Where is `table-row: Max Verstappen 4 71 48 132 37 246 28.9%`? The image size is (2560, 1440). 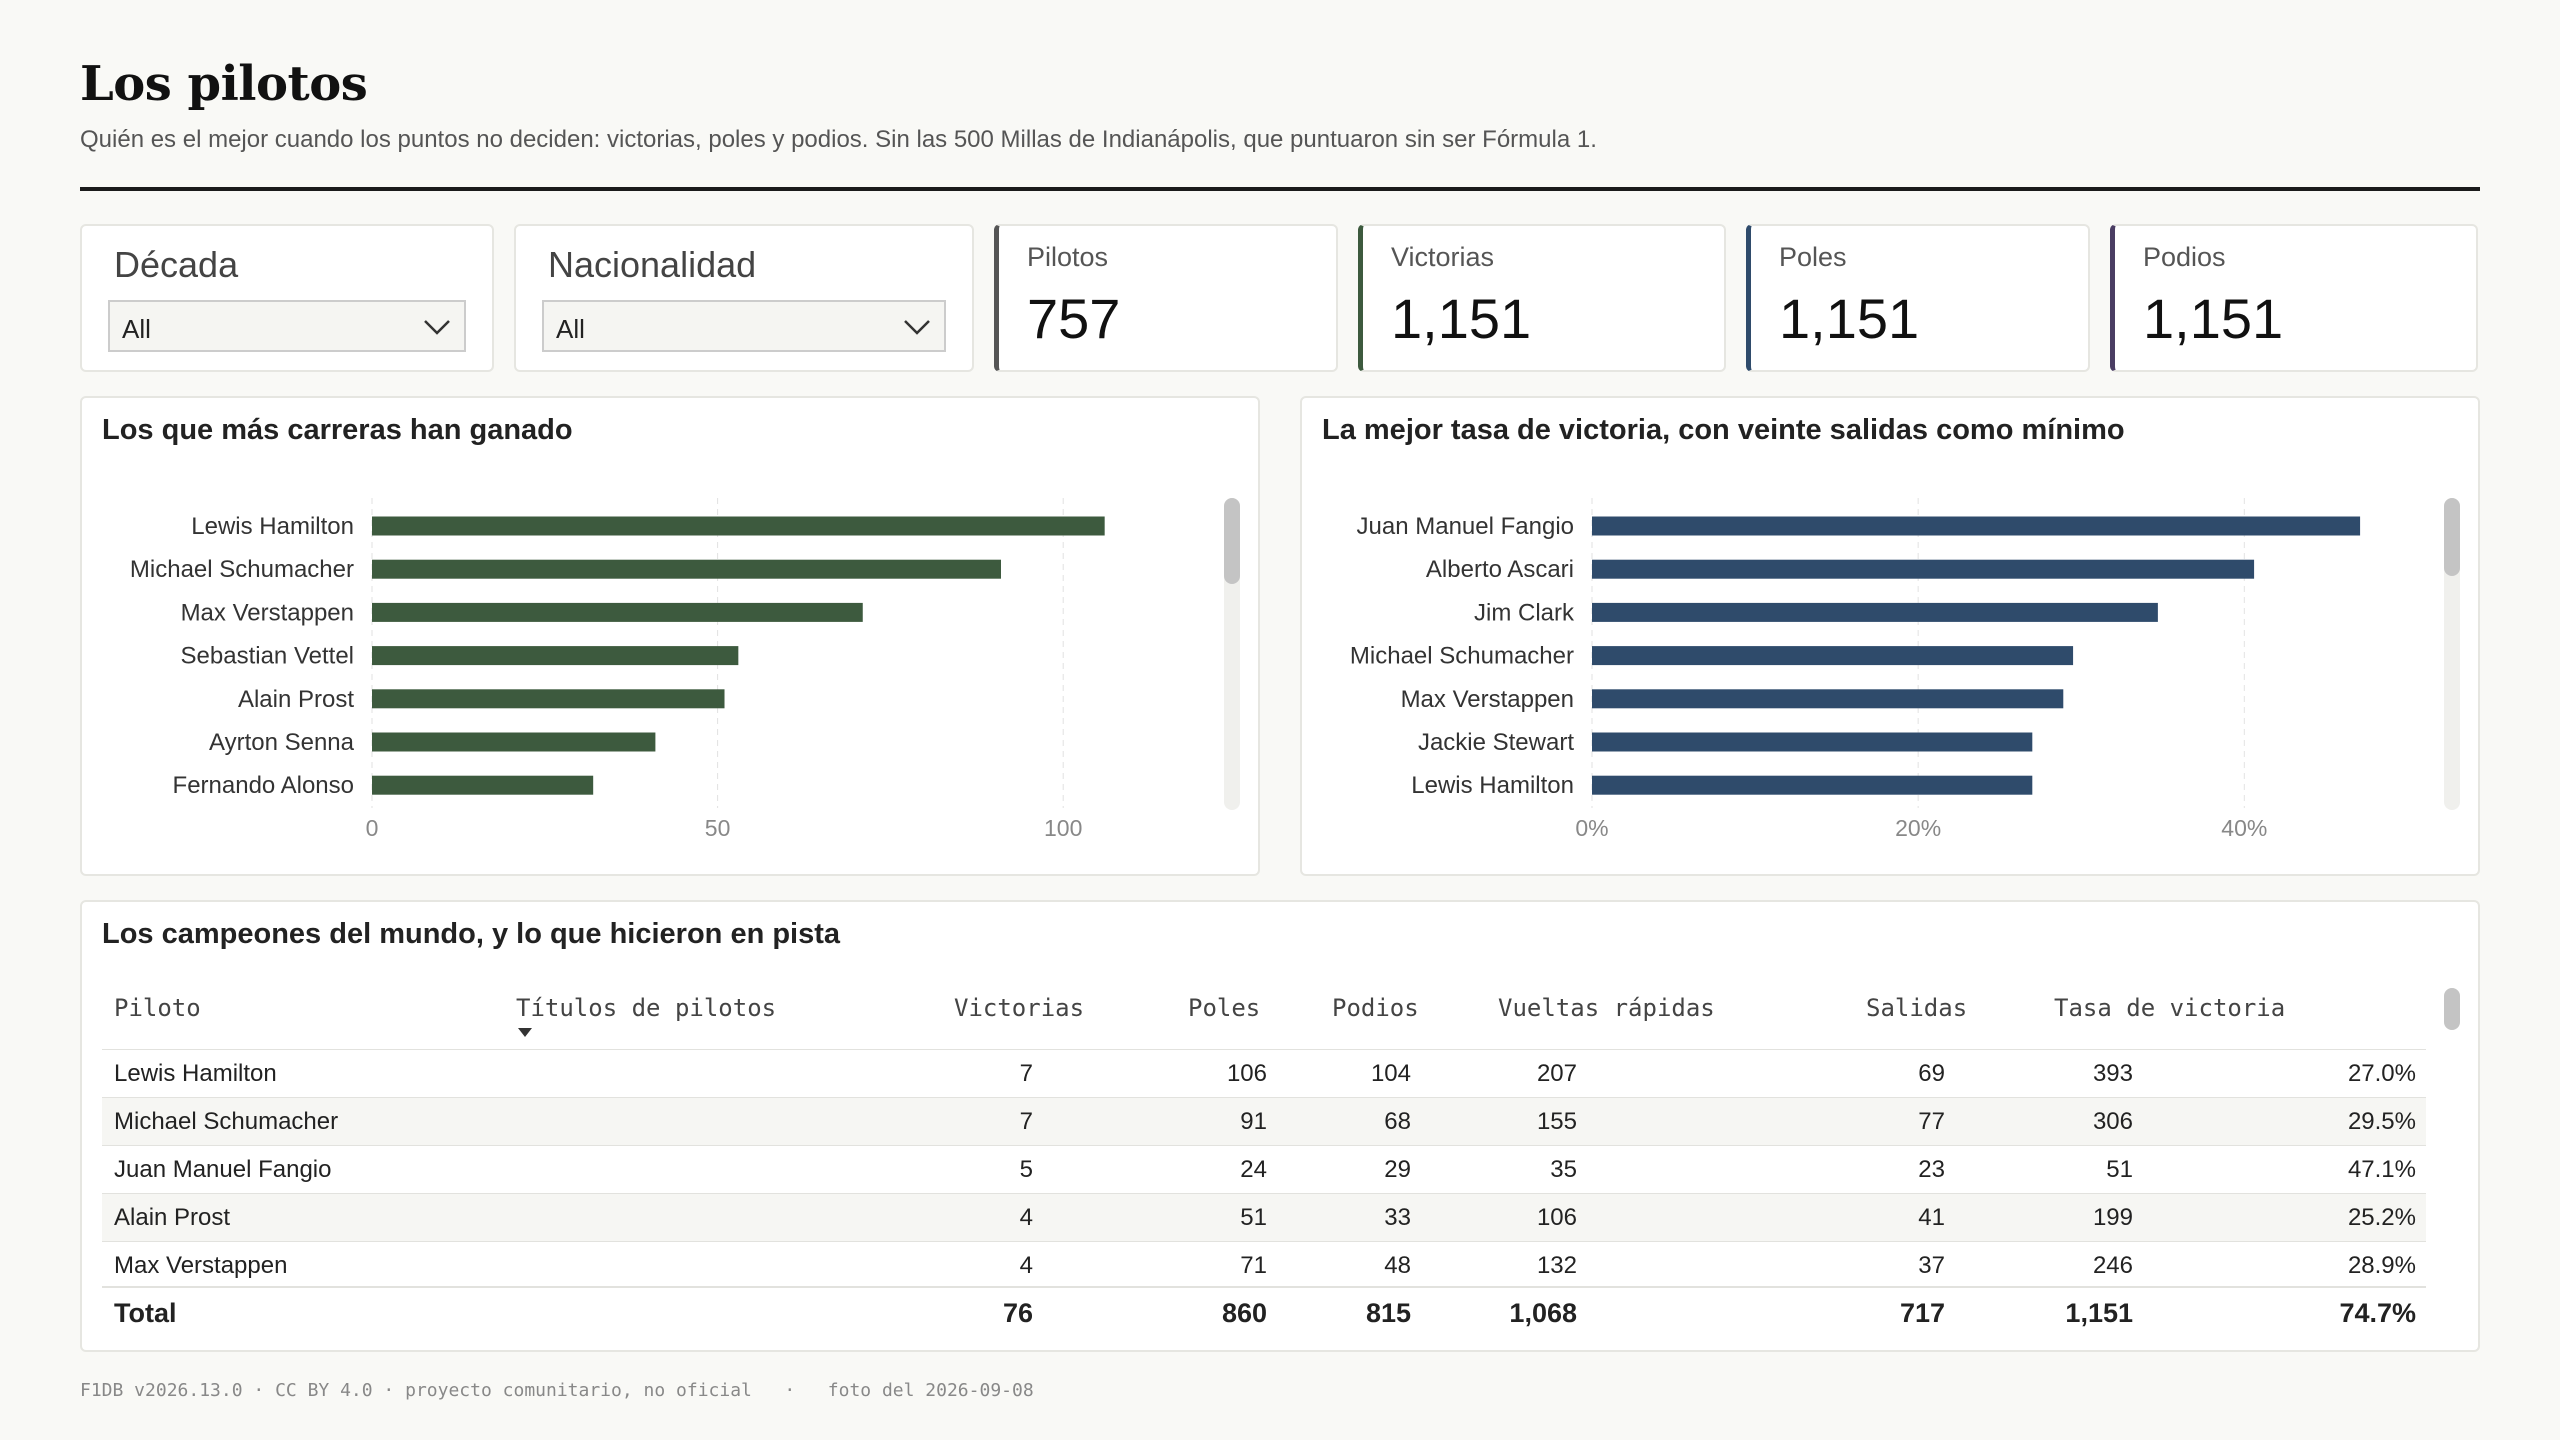 table-row: Max Verstappen 4 71 48 132 37 246 28.9% is located at coordinates (1264, 1265).